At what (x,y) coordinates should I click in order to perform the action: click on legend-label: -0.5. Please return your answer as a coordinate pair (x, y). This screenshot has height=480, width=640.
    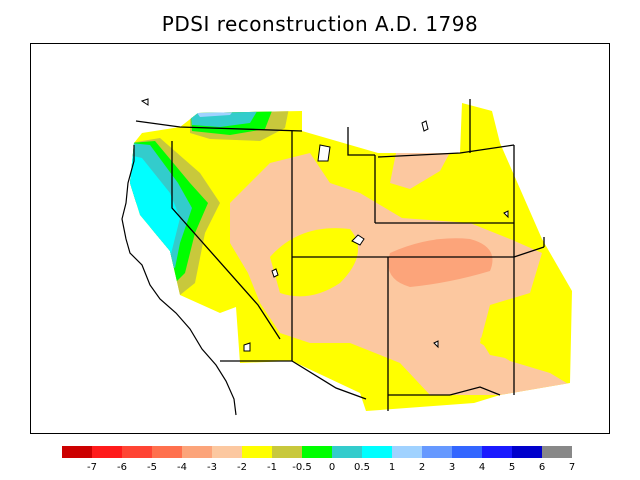
    Looking at the image, I should click on (302, 467).